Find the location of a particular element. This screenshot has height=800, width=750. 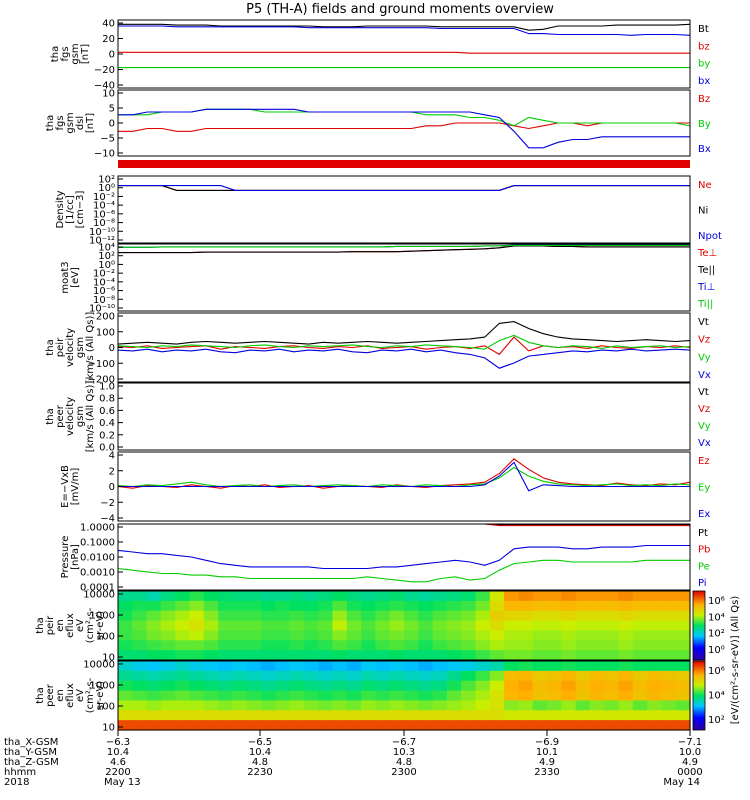

legend-Vt: Vt is located at coordinates (703, 392).